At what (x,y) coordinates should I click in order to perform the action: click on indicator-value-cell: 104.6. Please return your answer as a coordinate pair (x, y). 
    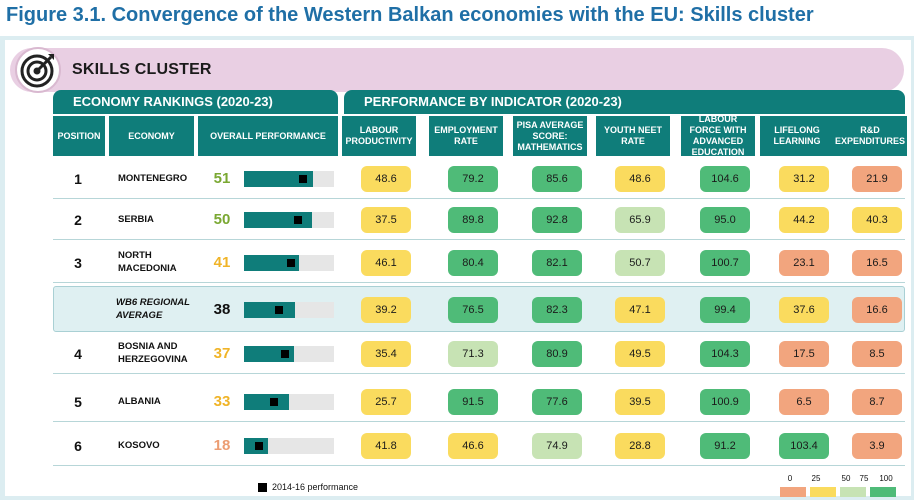
    Looking at the image, I should click on (725, 179).